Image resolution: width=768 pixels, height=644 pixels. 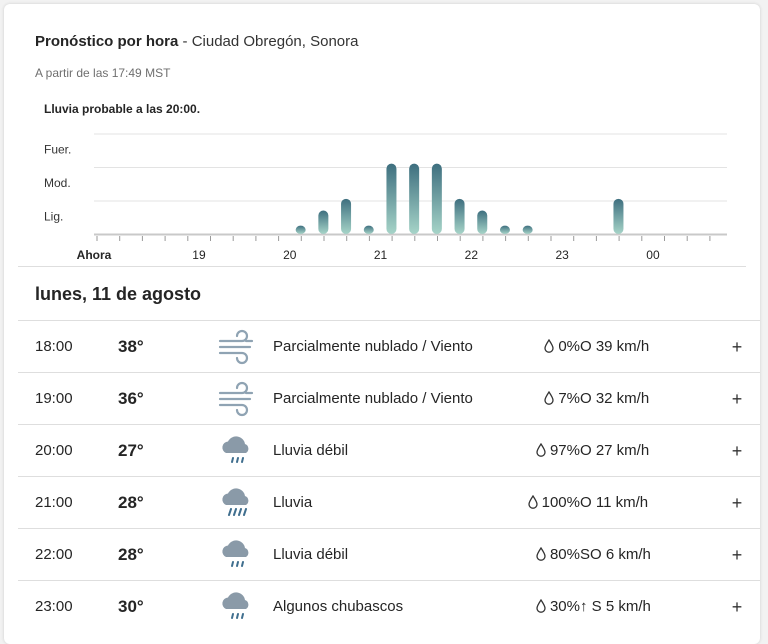 I want to click on hour-row: 22:00 28° Lluvia débil 80% SO 6 km/h +, so click(x=389, y=554).